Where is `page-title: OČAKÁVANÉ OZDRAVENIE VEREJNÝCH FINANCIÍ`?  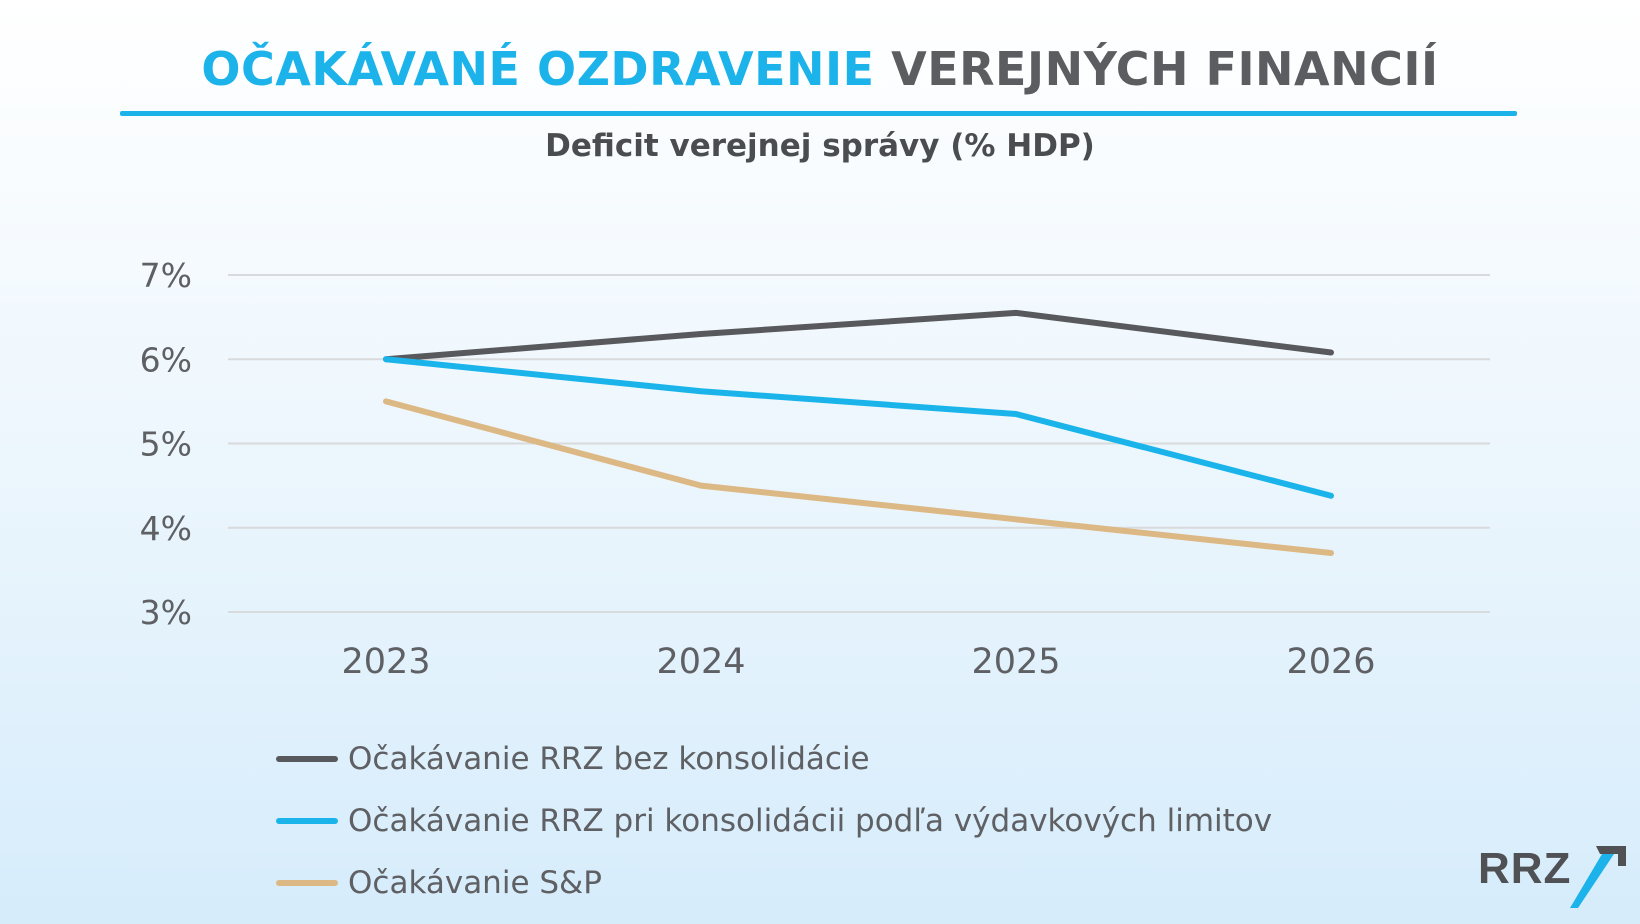
page-title: OČAKÁVANÉ OZDRAVENIE VEREJNÝCH FINANCIÍ is located at coordinates (820, 69).